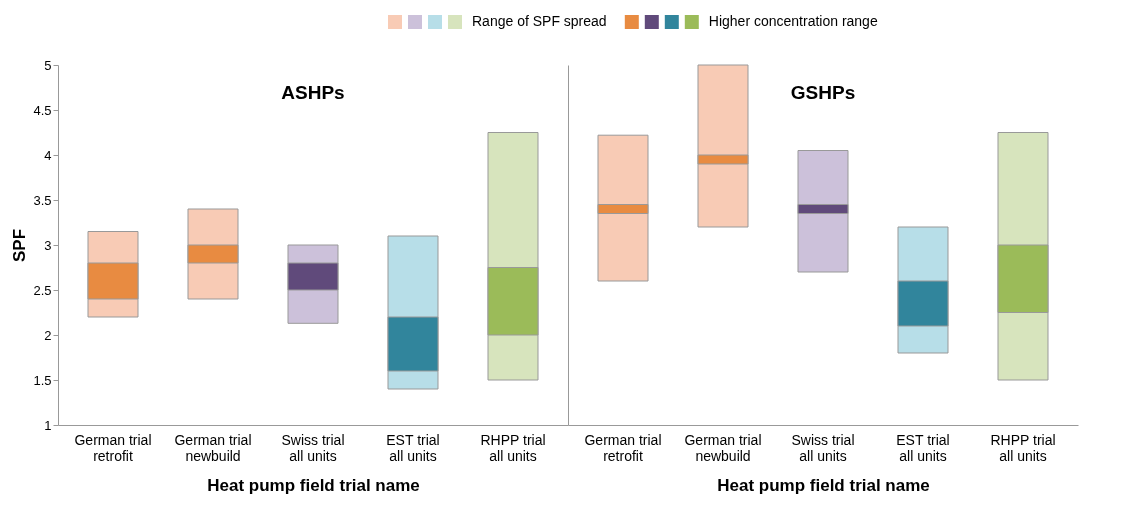 Image resolution: width=1145 pixels, height=530 pixels. Describe the element at coordinates (42, 290) in the screenshot. I see `y-tick-label: 2.5` at that location.